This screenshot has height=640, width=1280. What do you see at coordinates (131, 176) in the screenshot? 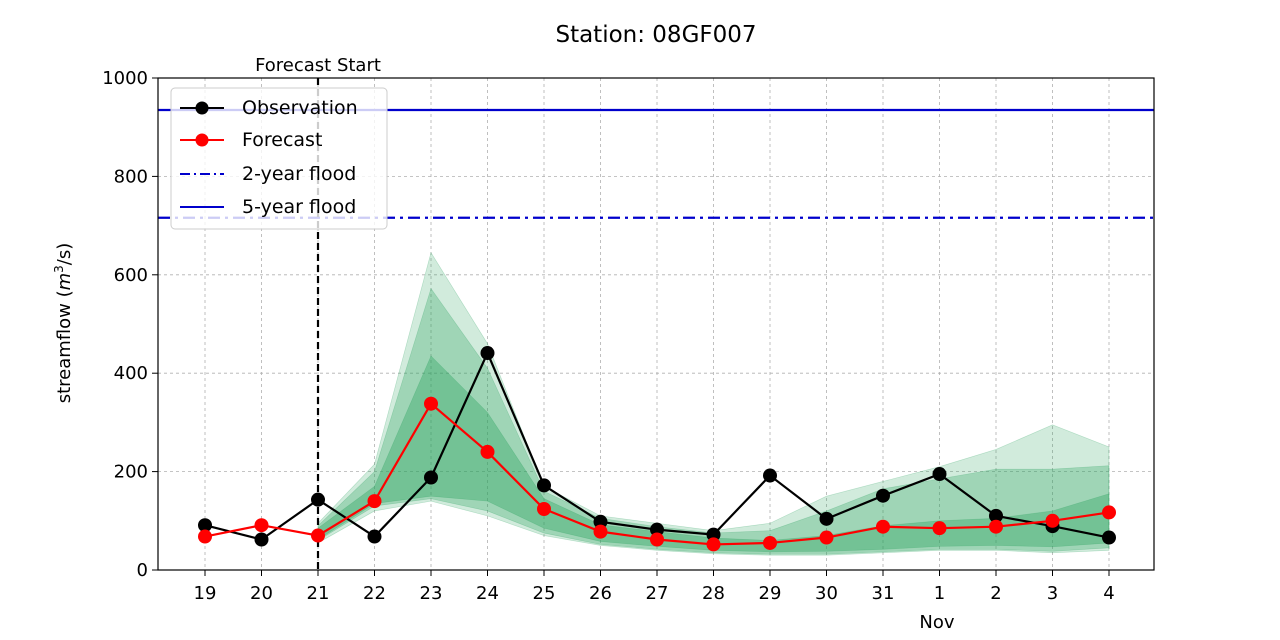
I see `y-tick-label: 800` at bounding box center [131, 176].